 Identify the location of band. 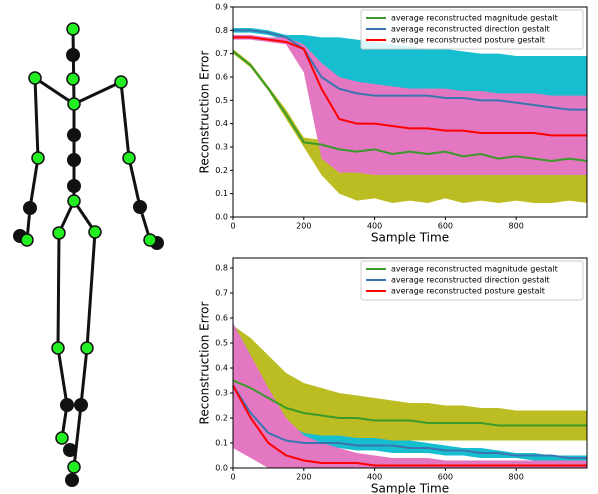
(410, 383).